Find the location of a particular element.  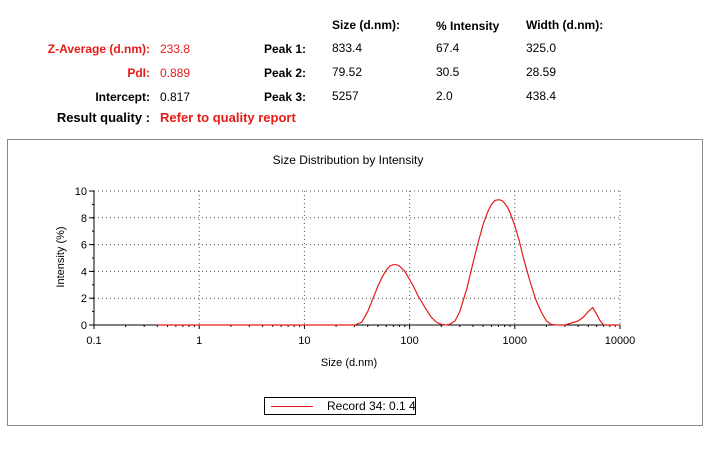

x-tick-label: 1 is located at coordinates (199, 341).